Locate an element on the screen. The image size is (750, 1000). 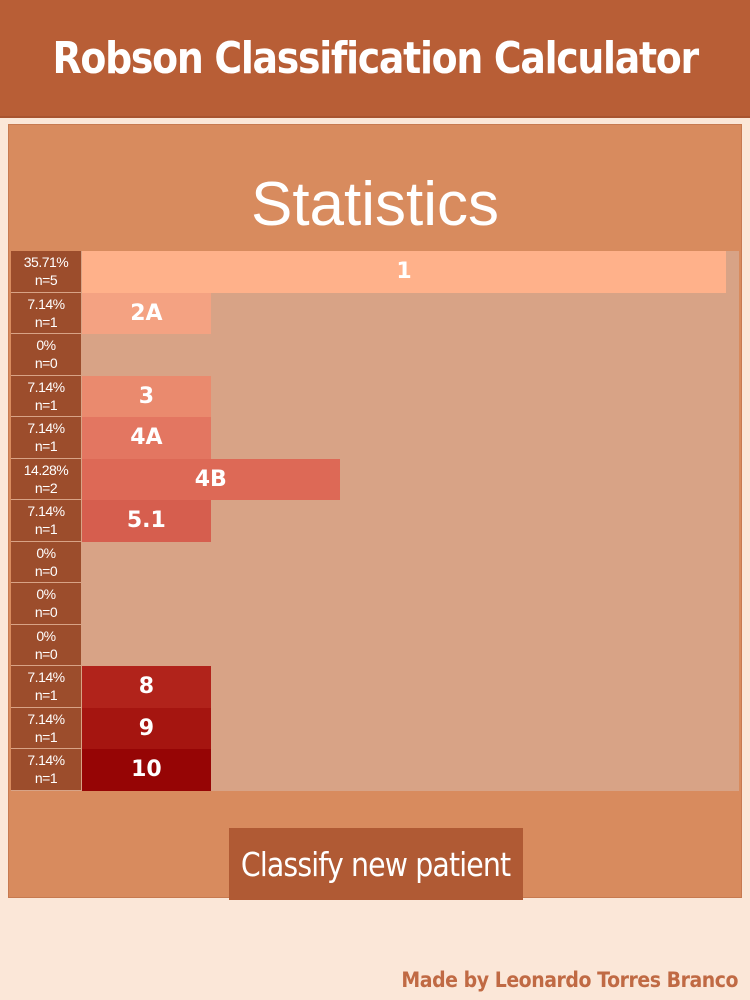
stat-percent: 35.71% is located at coordinates (46, 262).